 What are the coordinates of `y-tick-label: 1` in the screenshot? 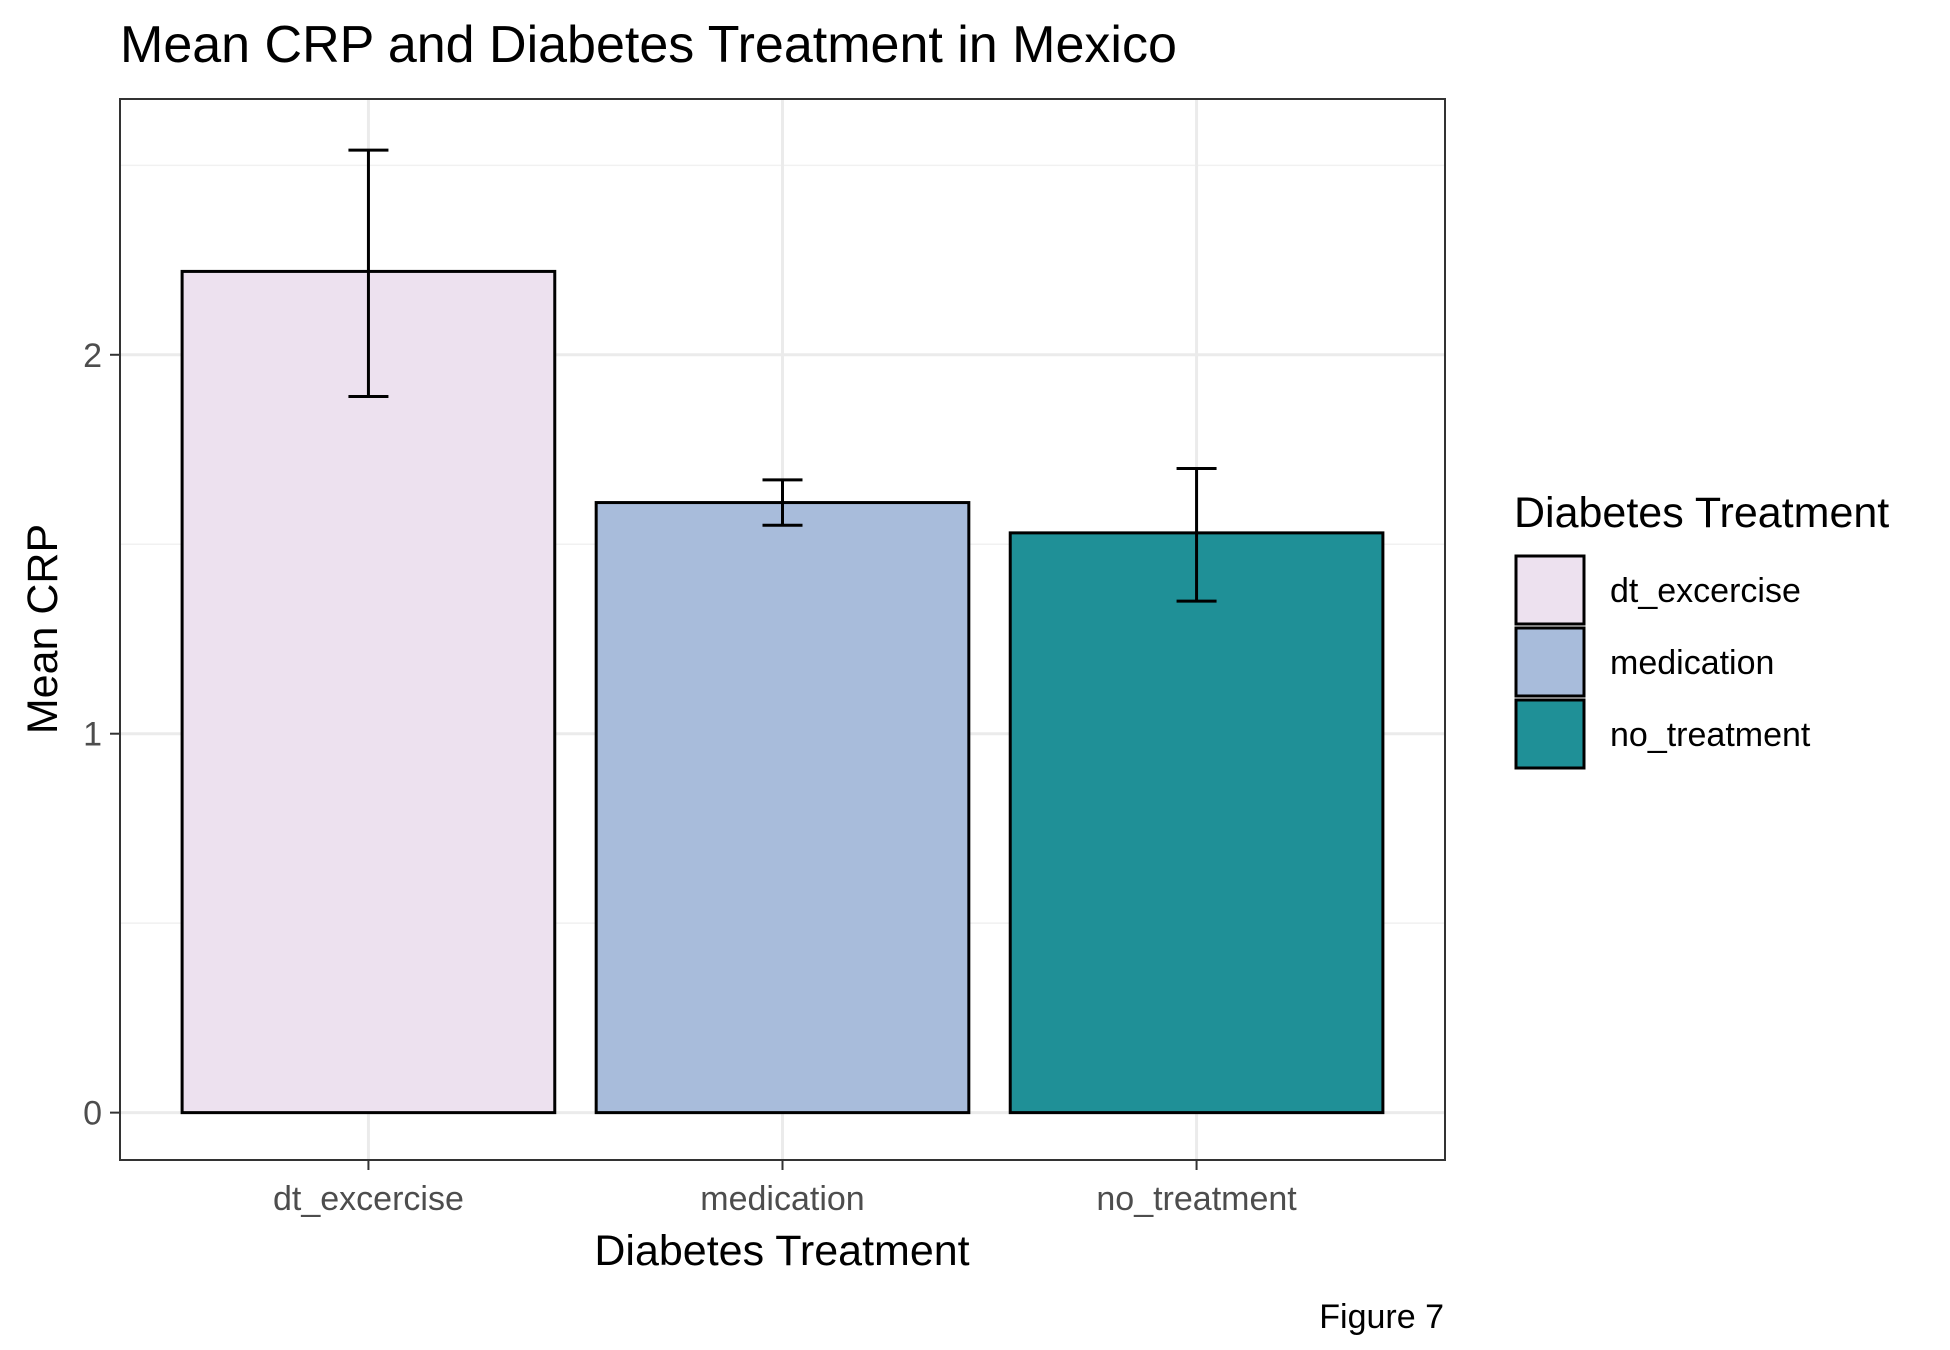 It's located at (92, 735).